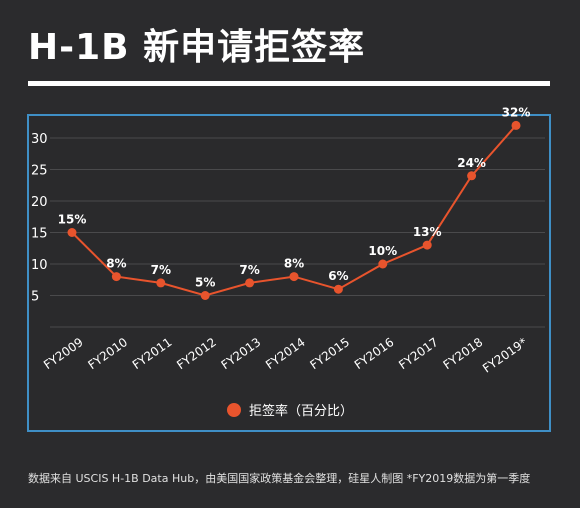  Describe the element at coordinates (374, 353) in the screenshot. I see `x-tick-label: FY2016` at that location.